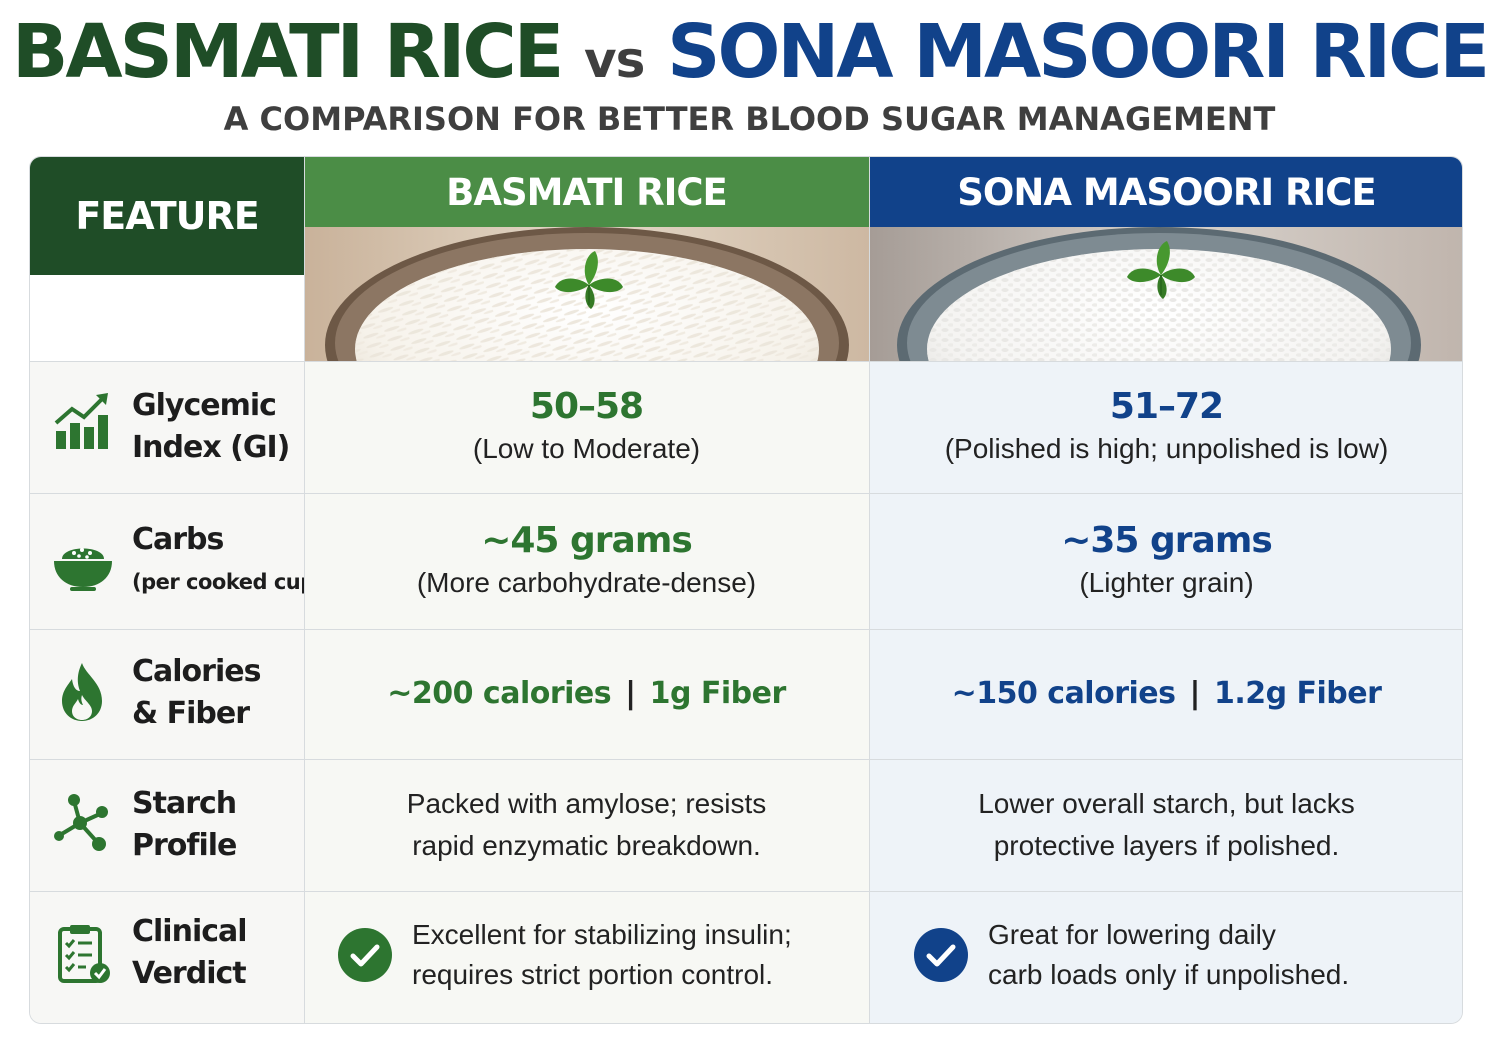  Describe the element at coordinates (196, 693) in the screenshot. I see `row-calories-label: Calories & Fiber` at that location.